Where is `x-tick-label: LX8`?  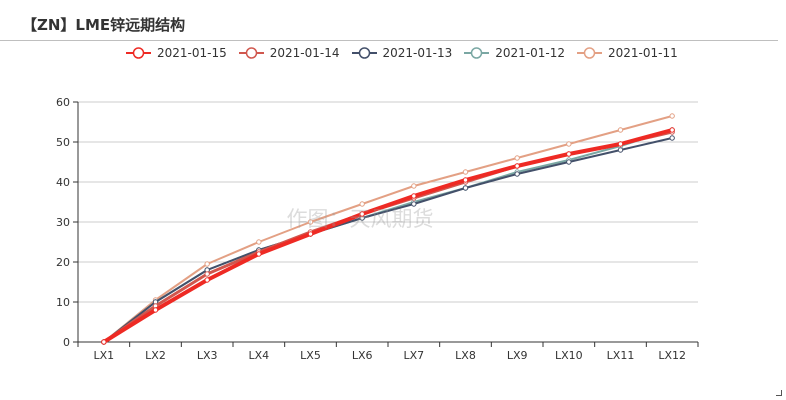 x-tick-label: LX8 is located at coordinates (465, 355).